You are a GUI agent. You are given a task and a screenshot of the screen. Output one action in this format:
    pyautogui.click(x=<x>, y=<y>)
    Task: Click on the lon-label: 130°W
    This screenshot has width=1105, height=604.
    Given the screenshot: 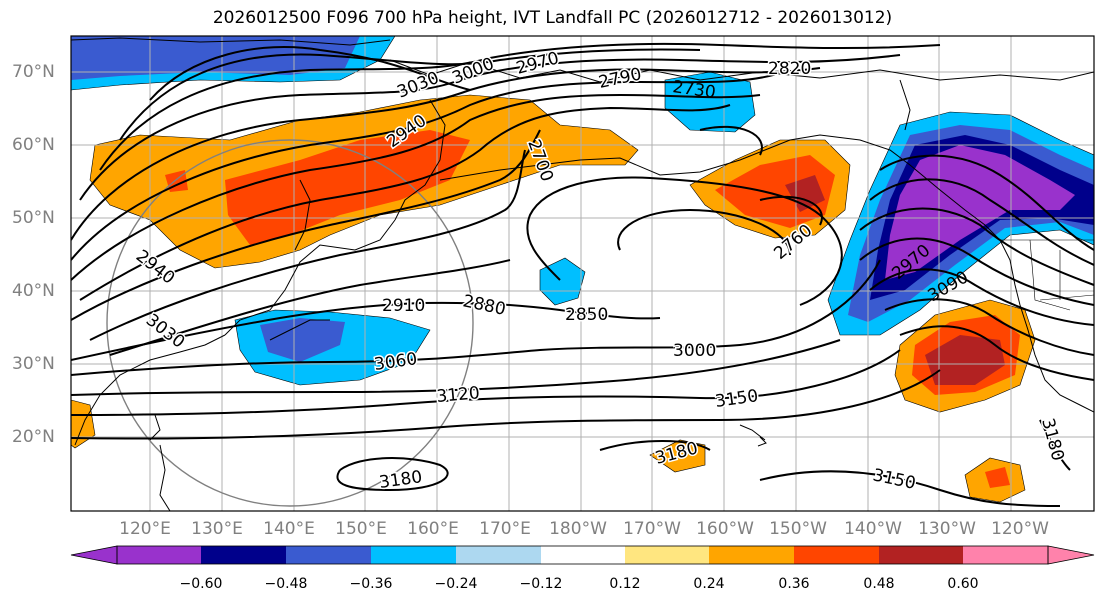 What is the action you would take?
    pyautogui.click(x=947, y=529)
    